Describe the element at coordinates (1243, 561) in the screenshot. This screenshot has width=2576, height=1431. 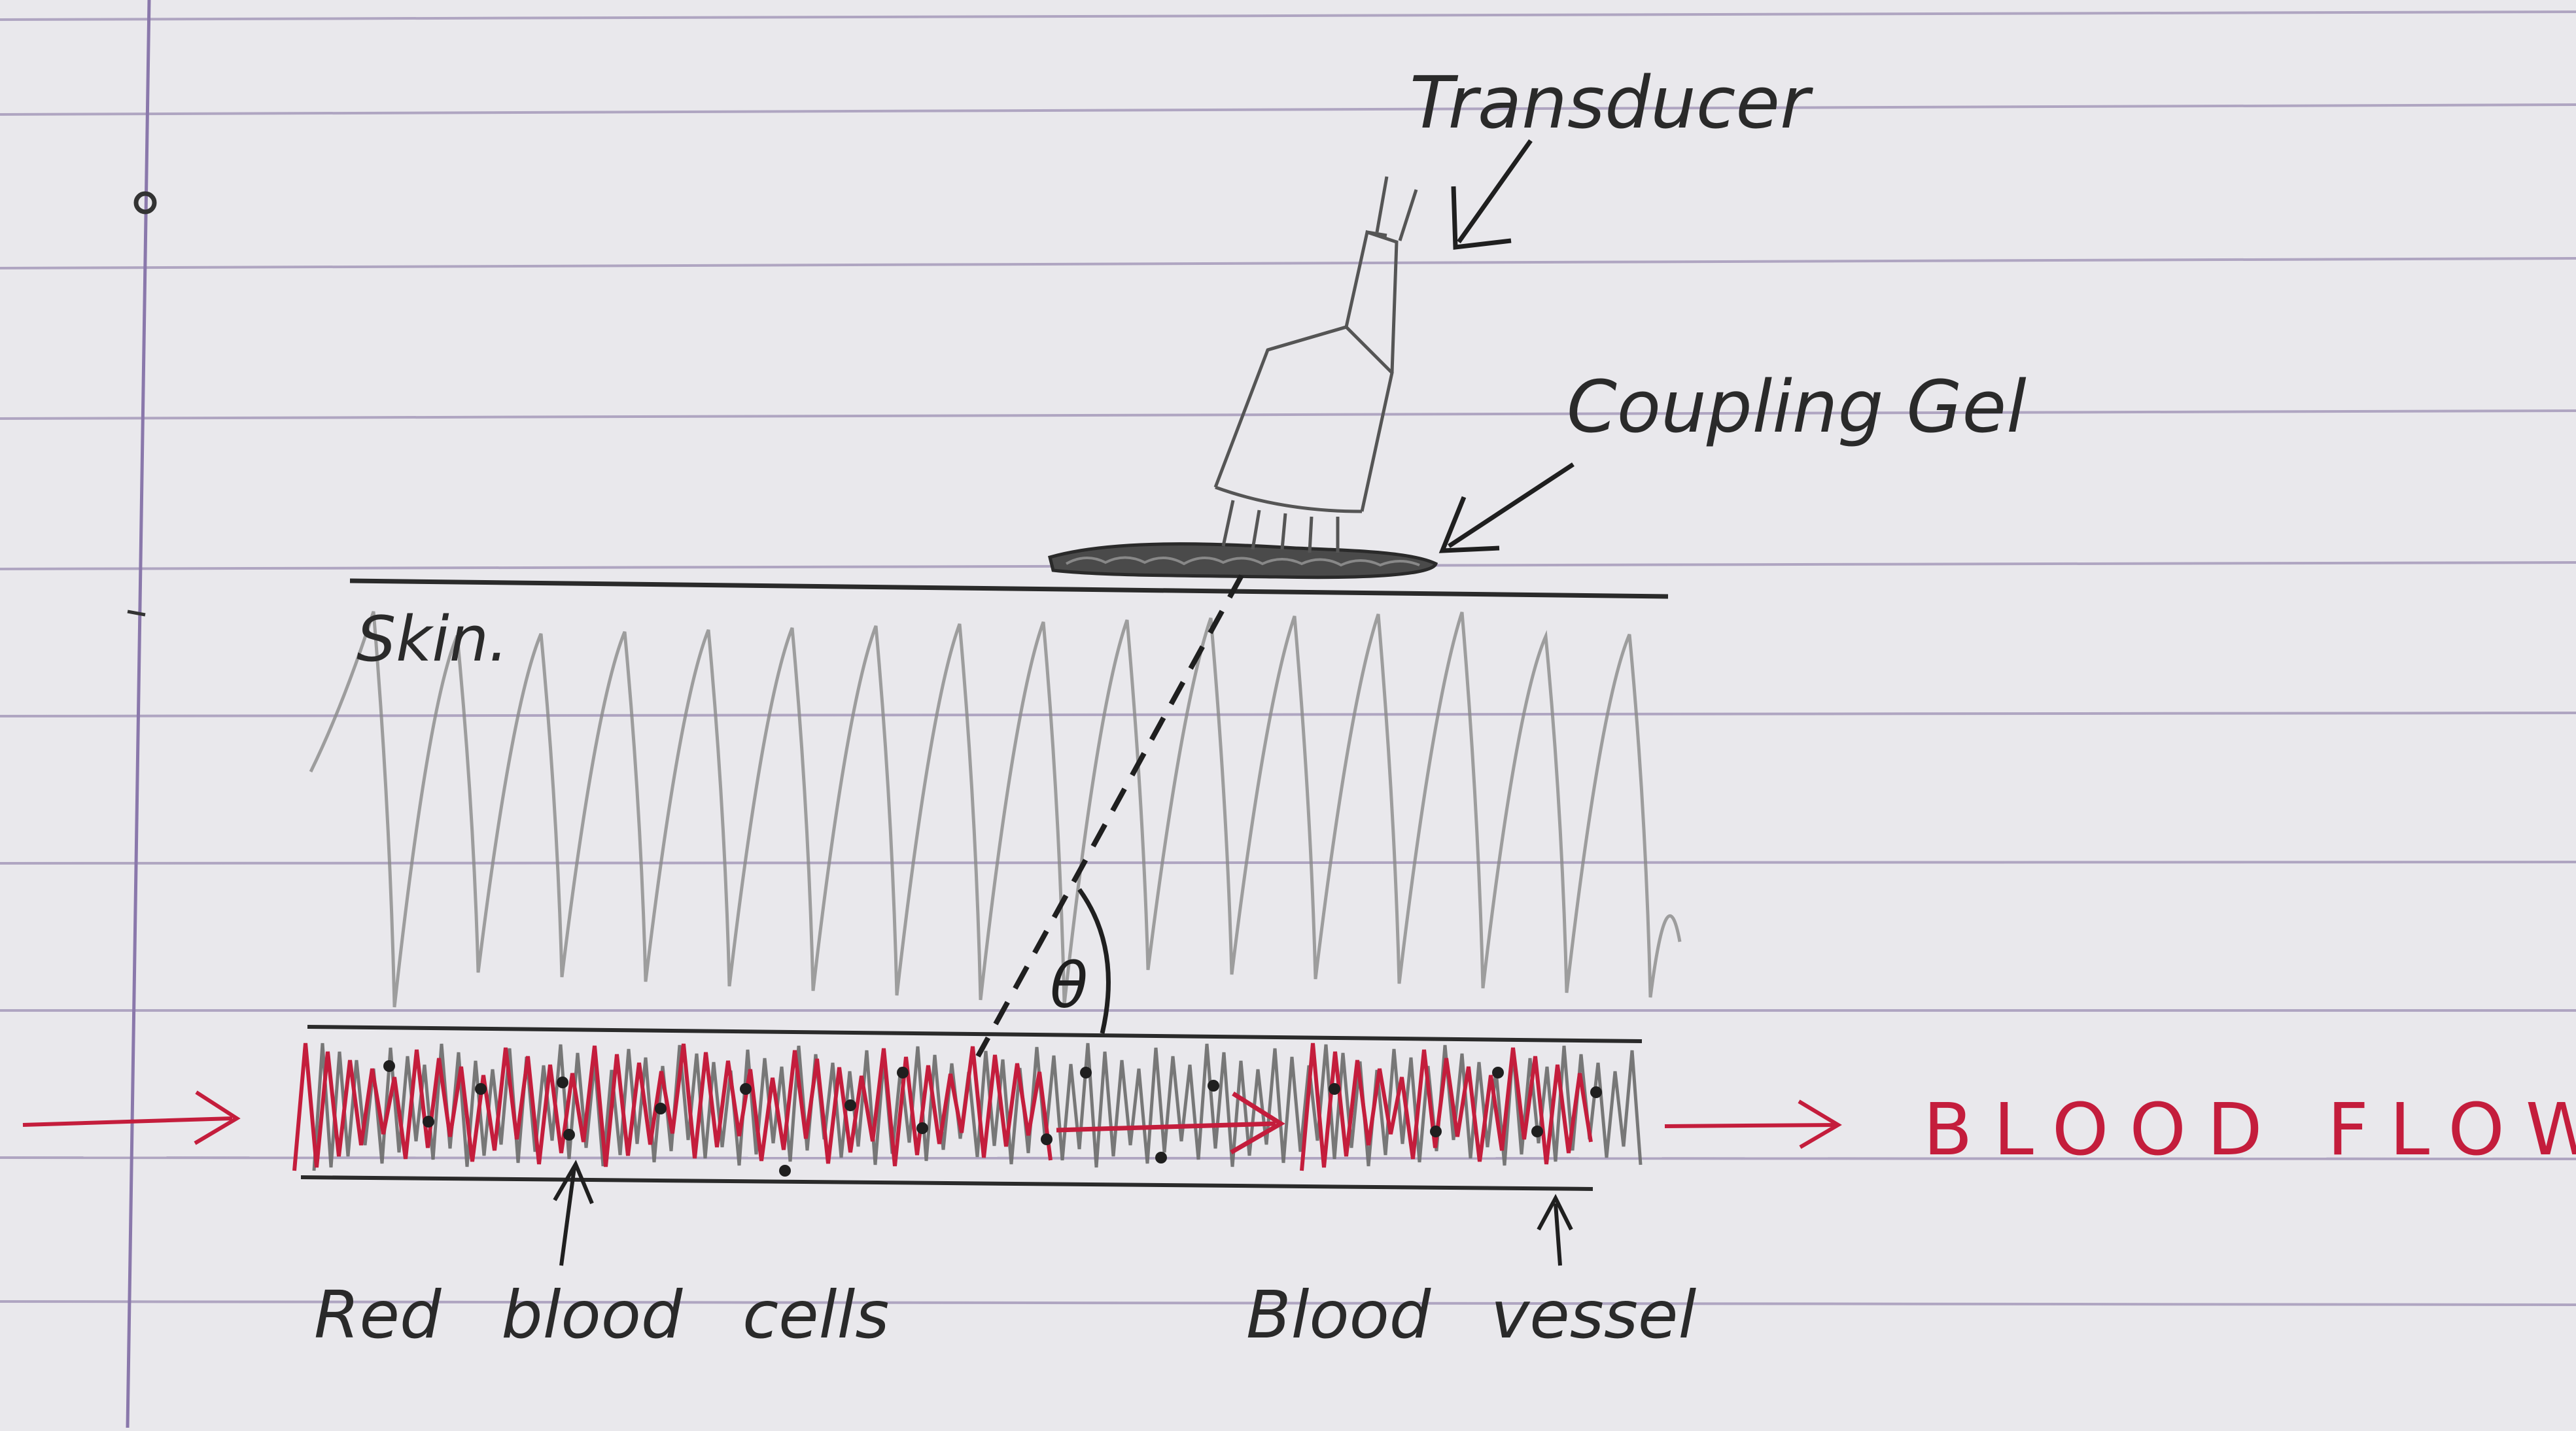
I see `coupling-gel-texture` at that location.